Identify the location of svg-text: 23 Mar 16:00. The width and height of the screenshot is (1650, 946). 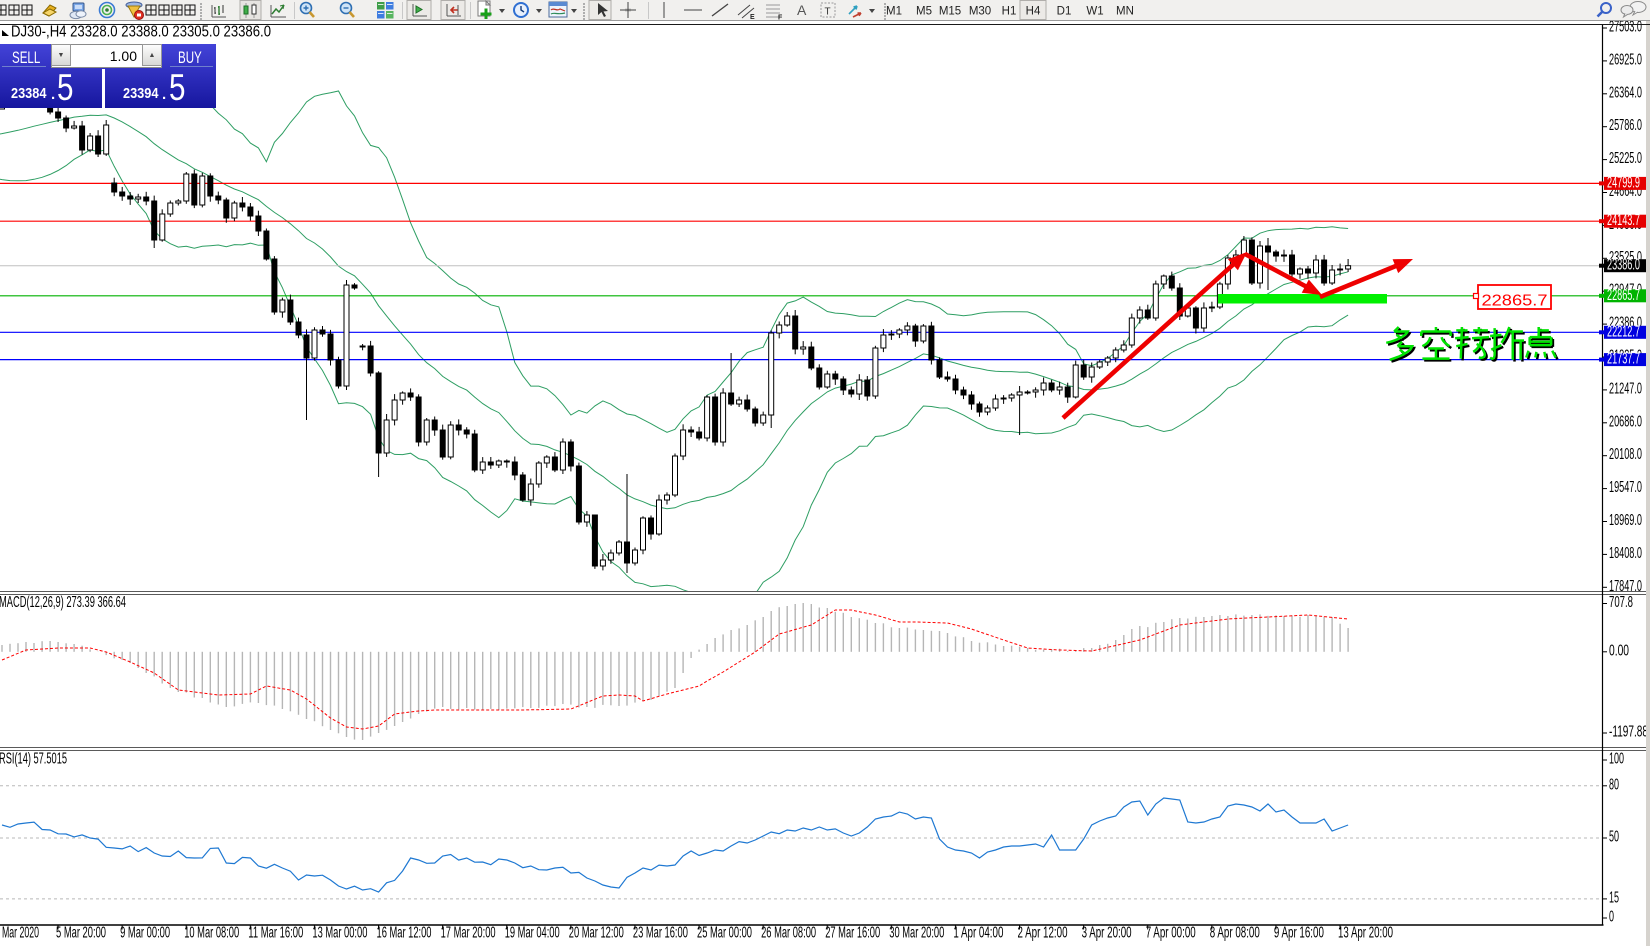
(660, 933).